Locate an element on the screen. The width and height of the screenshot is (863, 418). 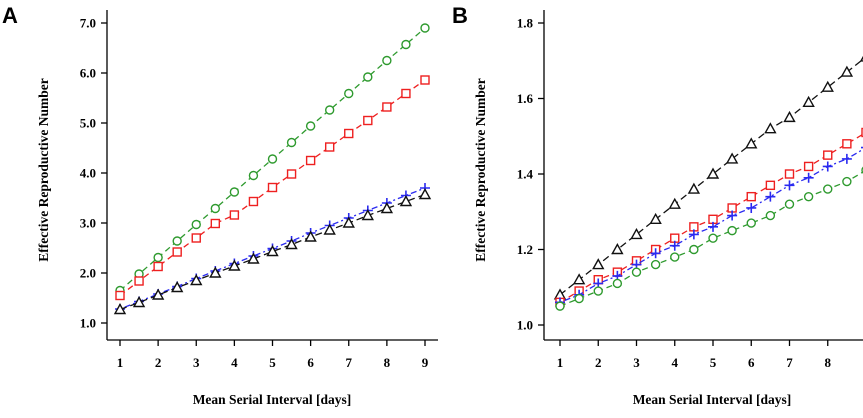
panel-b-x-tick-label: 3 is located at coordinates (636, 362).